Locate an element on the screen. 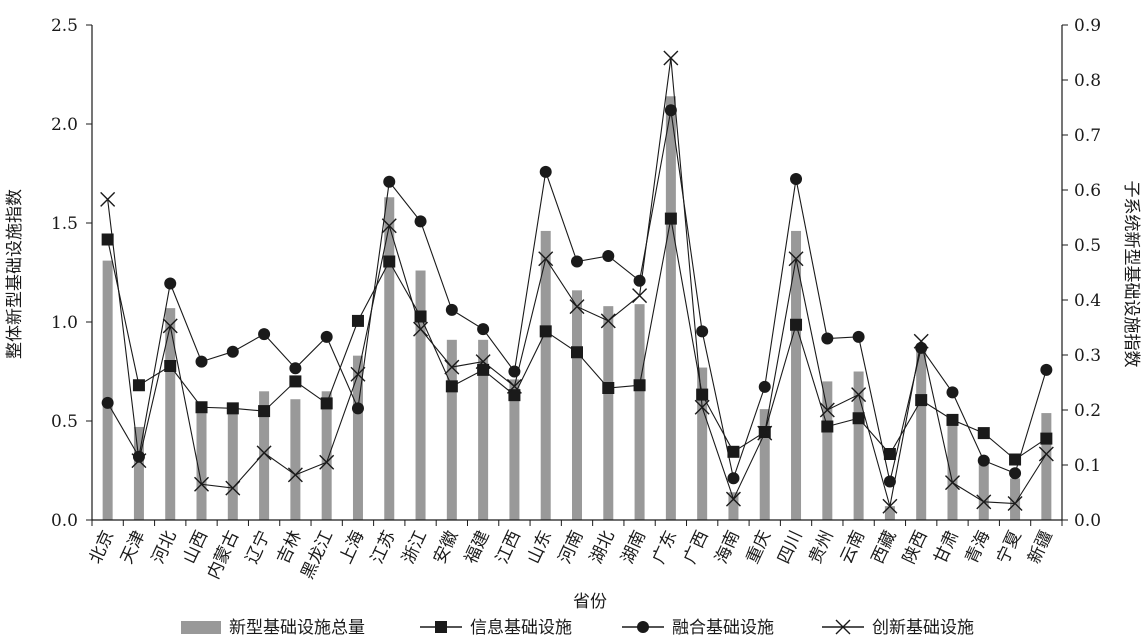 The height and width of the screenshot is (644, 1142). legend-swatch-bar is located at coordinates (201, 627).